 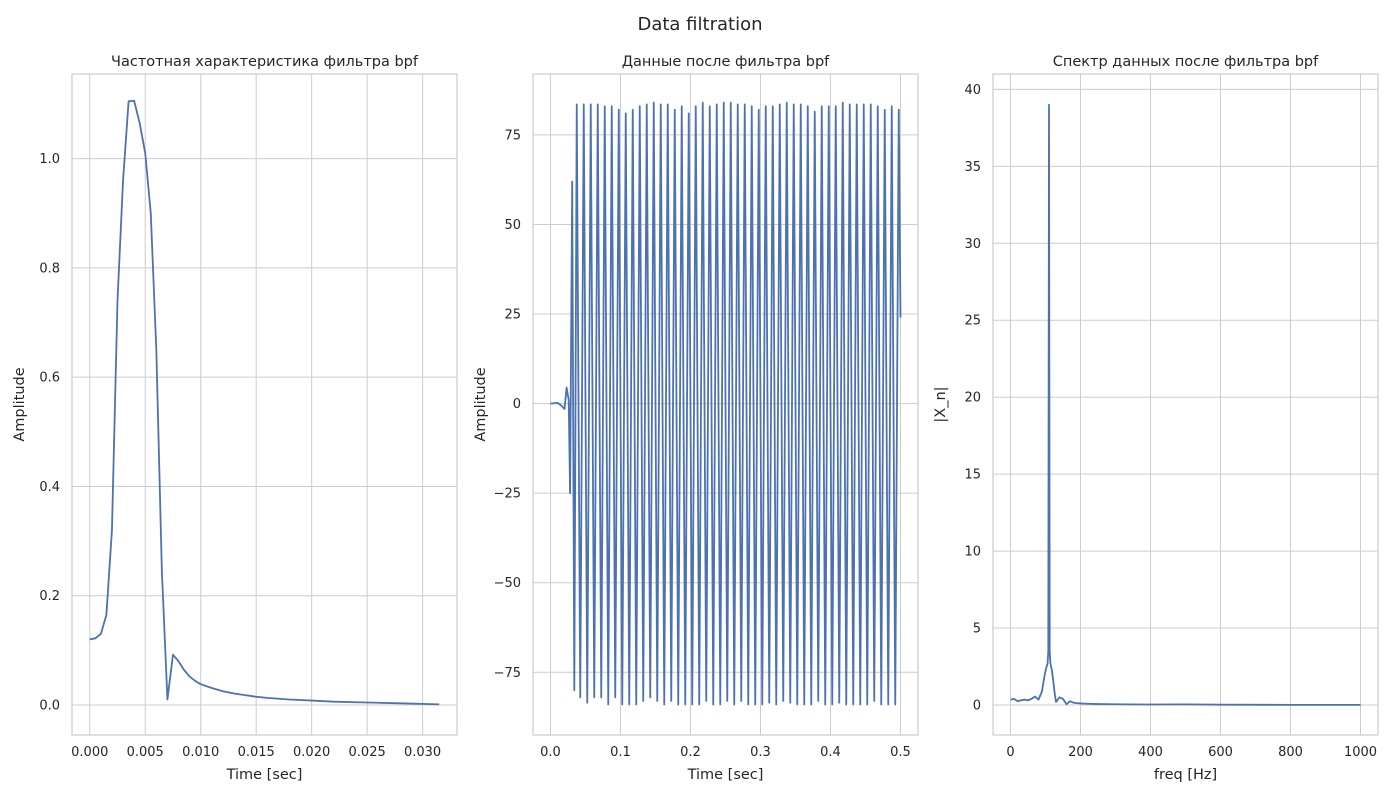 I want to click on subplot-1-x-tick-label: 0.010, so click(x=200, y=752).